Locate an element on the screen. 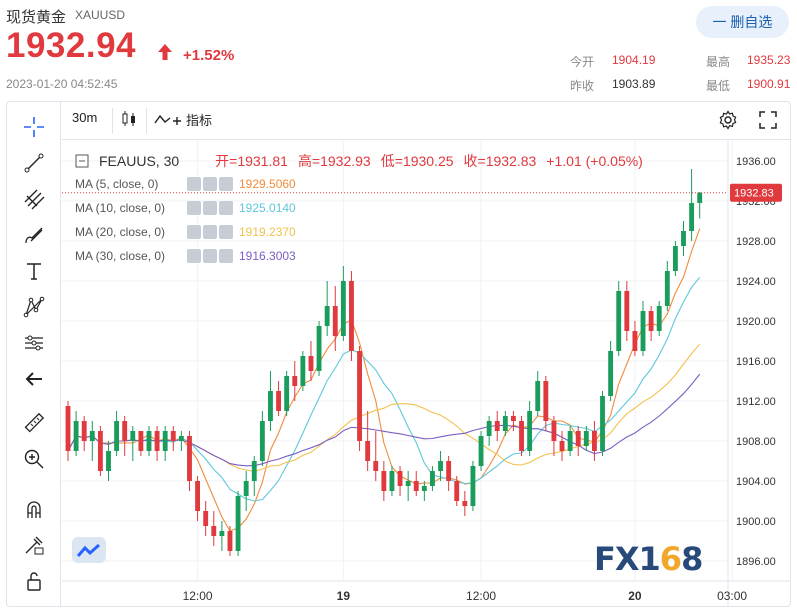 Image resolution: width=797 pixels, height=610 pixels. back-arrow-icon is located at coordinates (33, 379).